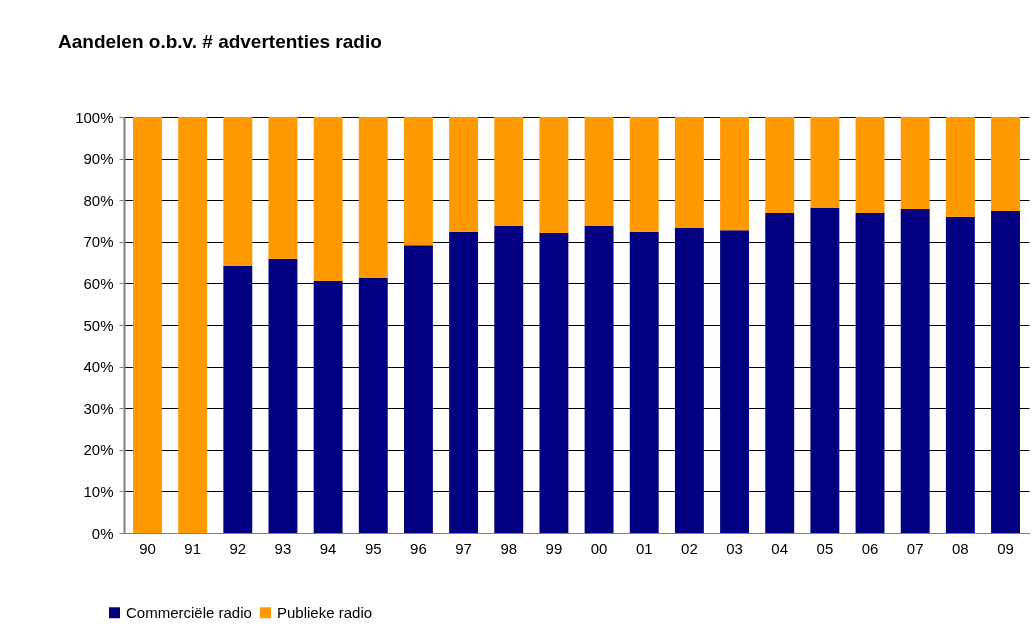 Image resolution: width=1034 pixels, height=636 pixels. Describe the element at coordinates (915, 548) in the screenshot. I see `x-tick-label: 07` at that location.